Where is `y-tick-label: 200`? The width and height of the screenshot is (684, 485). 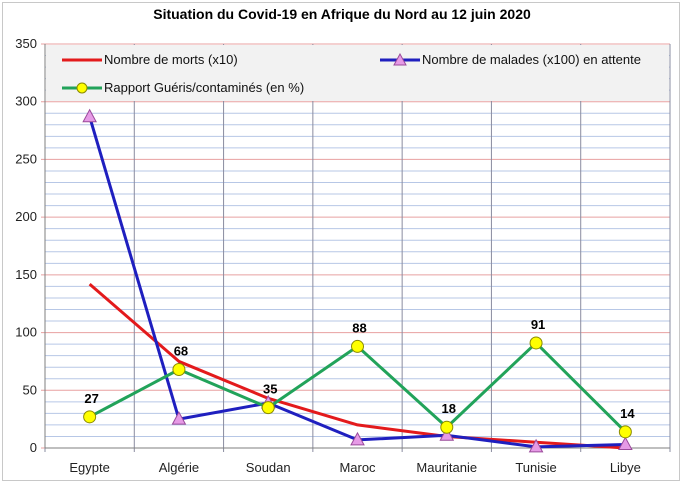 y-tick-label: 200 is located at coordinates (26, 216).